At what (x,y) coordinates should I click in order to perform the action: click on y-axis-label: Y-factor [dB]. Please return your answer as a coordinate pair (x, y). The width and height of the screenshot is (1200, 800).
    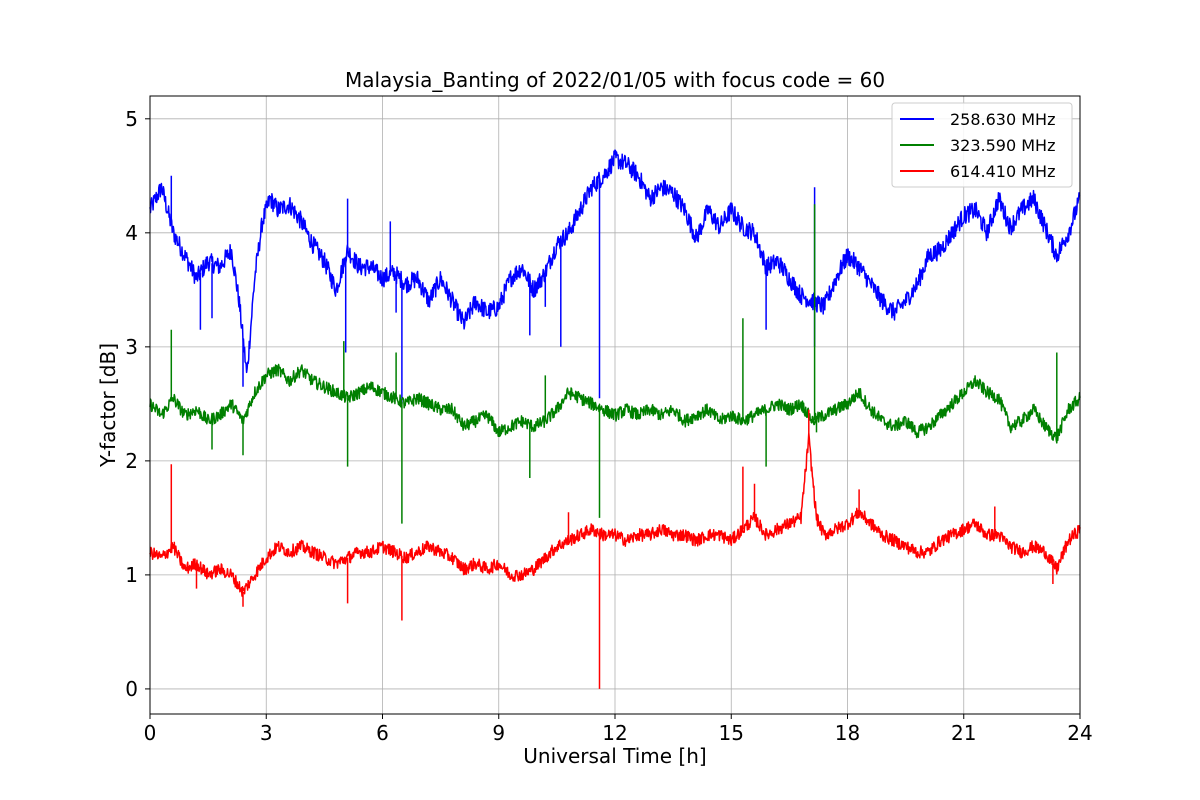
    Looking at the image, I should click on (108, 405).